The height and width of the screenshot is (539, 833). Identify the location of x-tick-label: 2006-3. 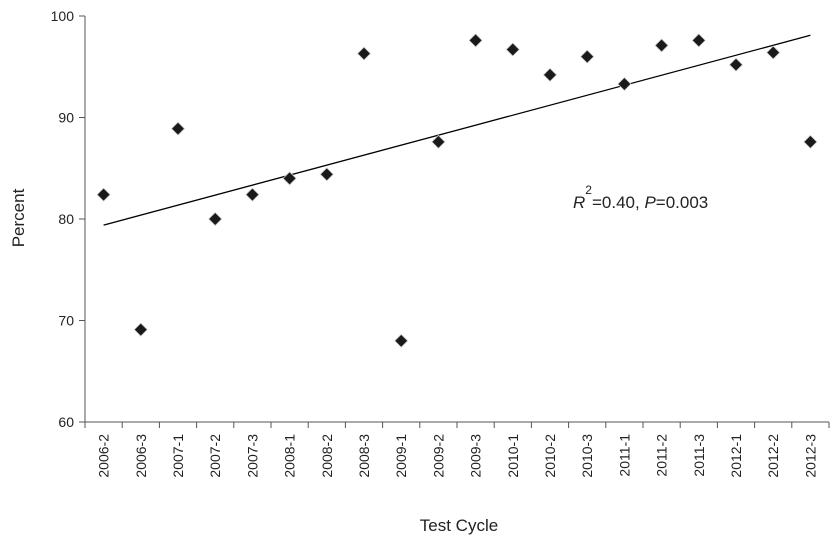
(141, 456).